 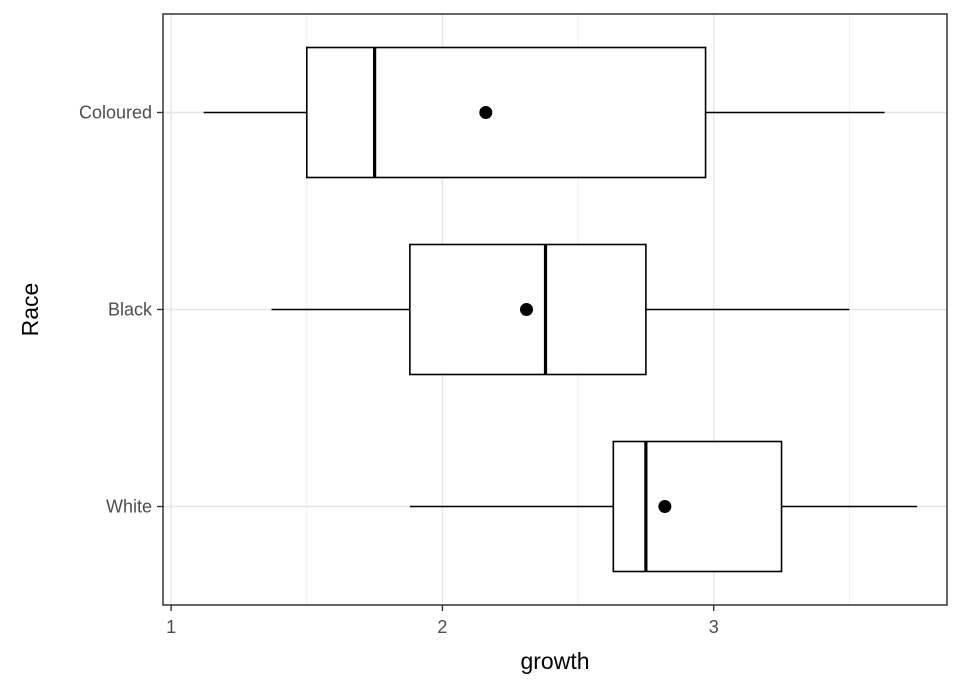 I want to click on mean-point-black, so click(x=527, y=309).